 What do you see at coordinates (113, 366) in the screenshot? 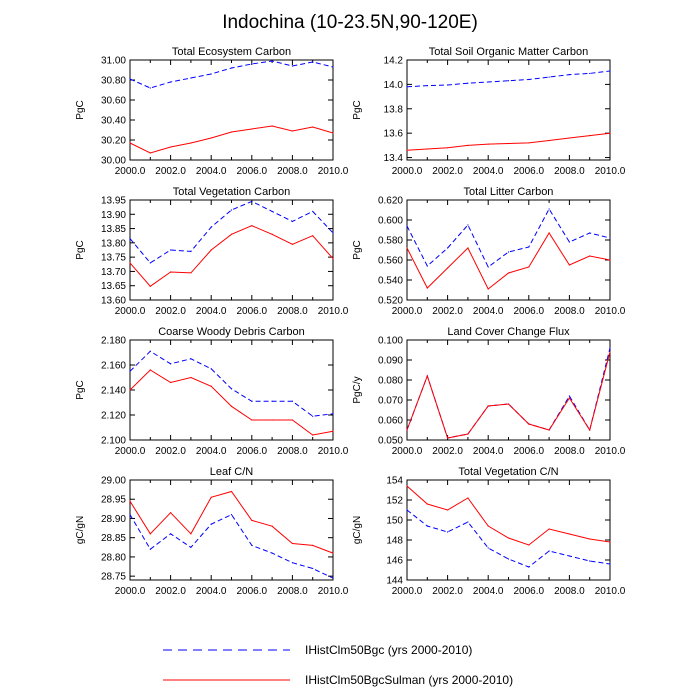
I see `y-tick-label: 2.160` at bounding box center [113, 366].